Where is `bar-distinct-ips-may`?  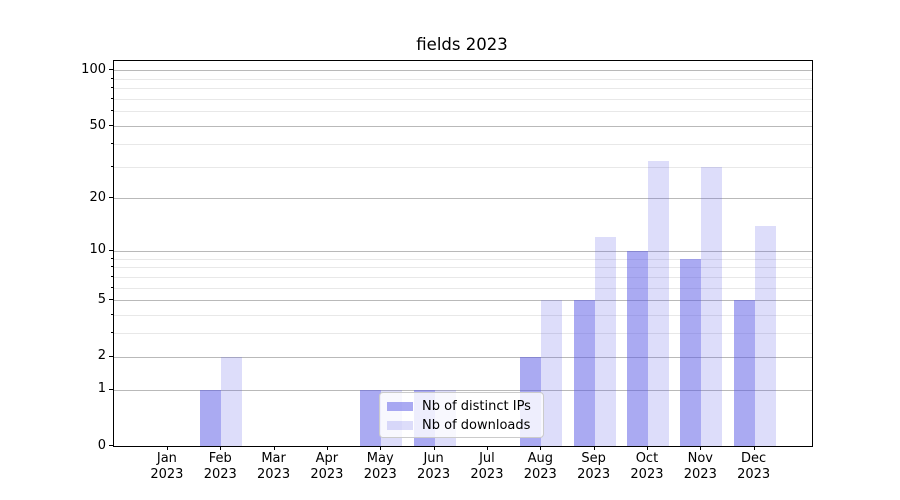
bar-distinct-ips-may is located at coordinates (371, 417).